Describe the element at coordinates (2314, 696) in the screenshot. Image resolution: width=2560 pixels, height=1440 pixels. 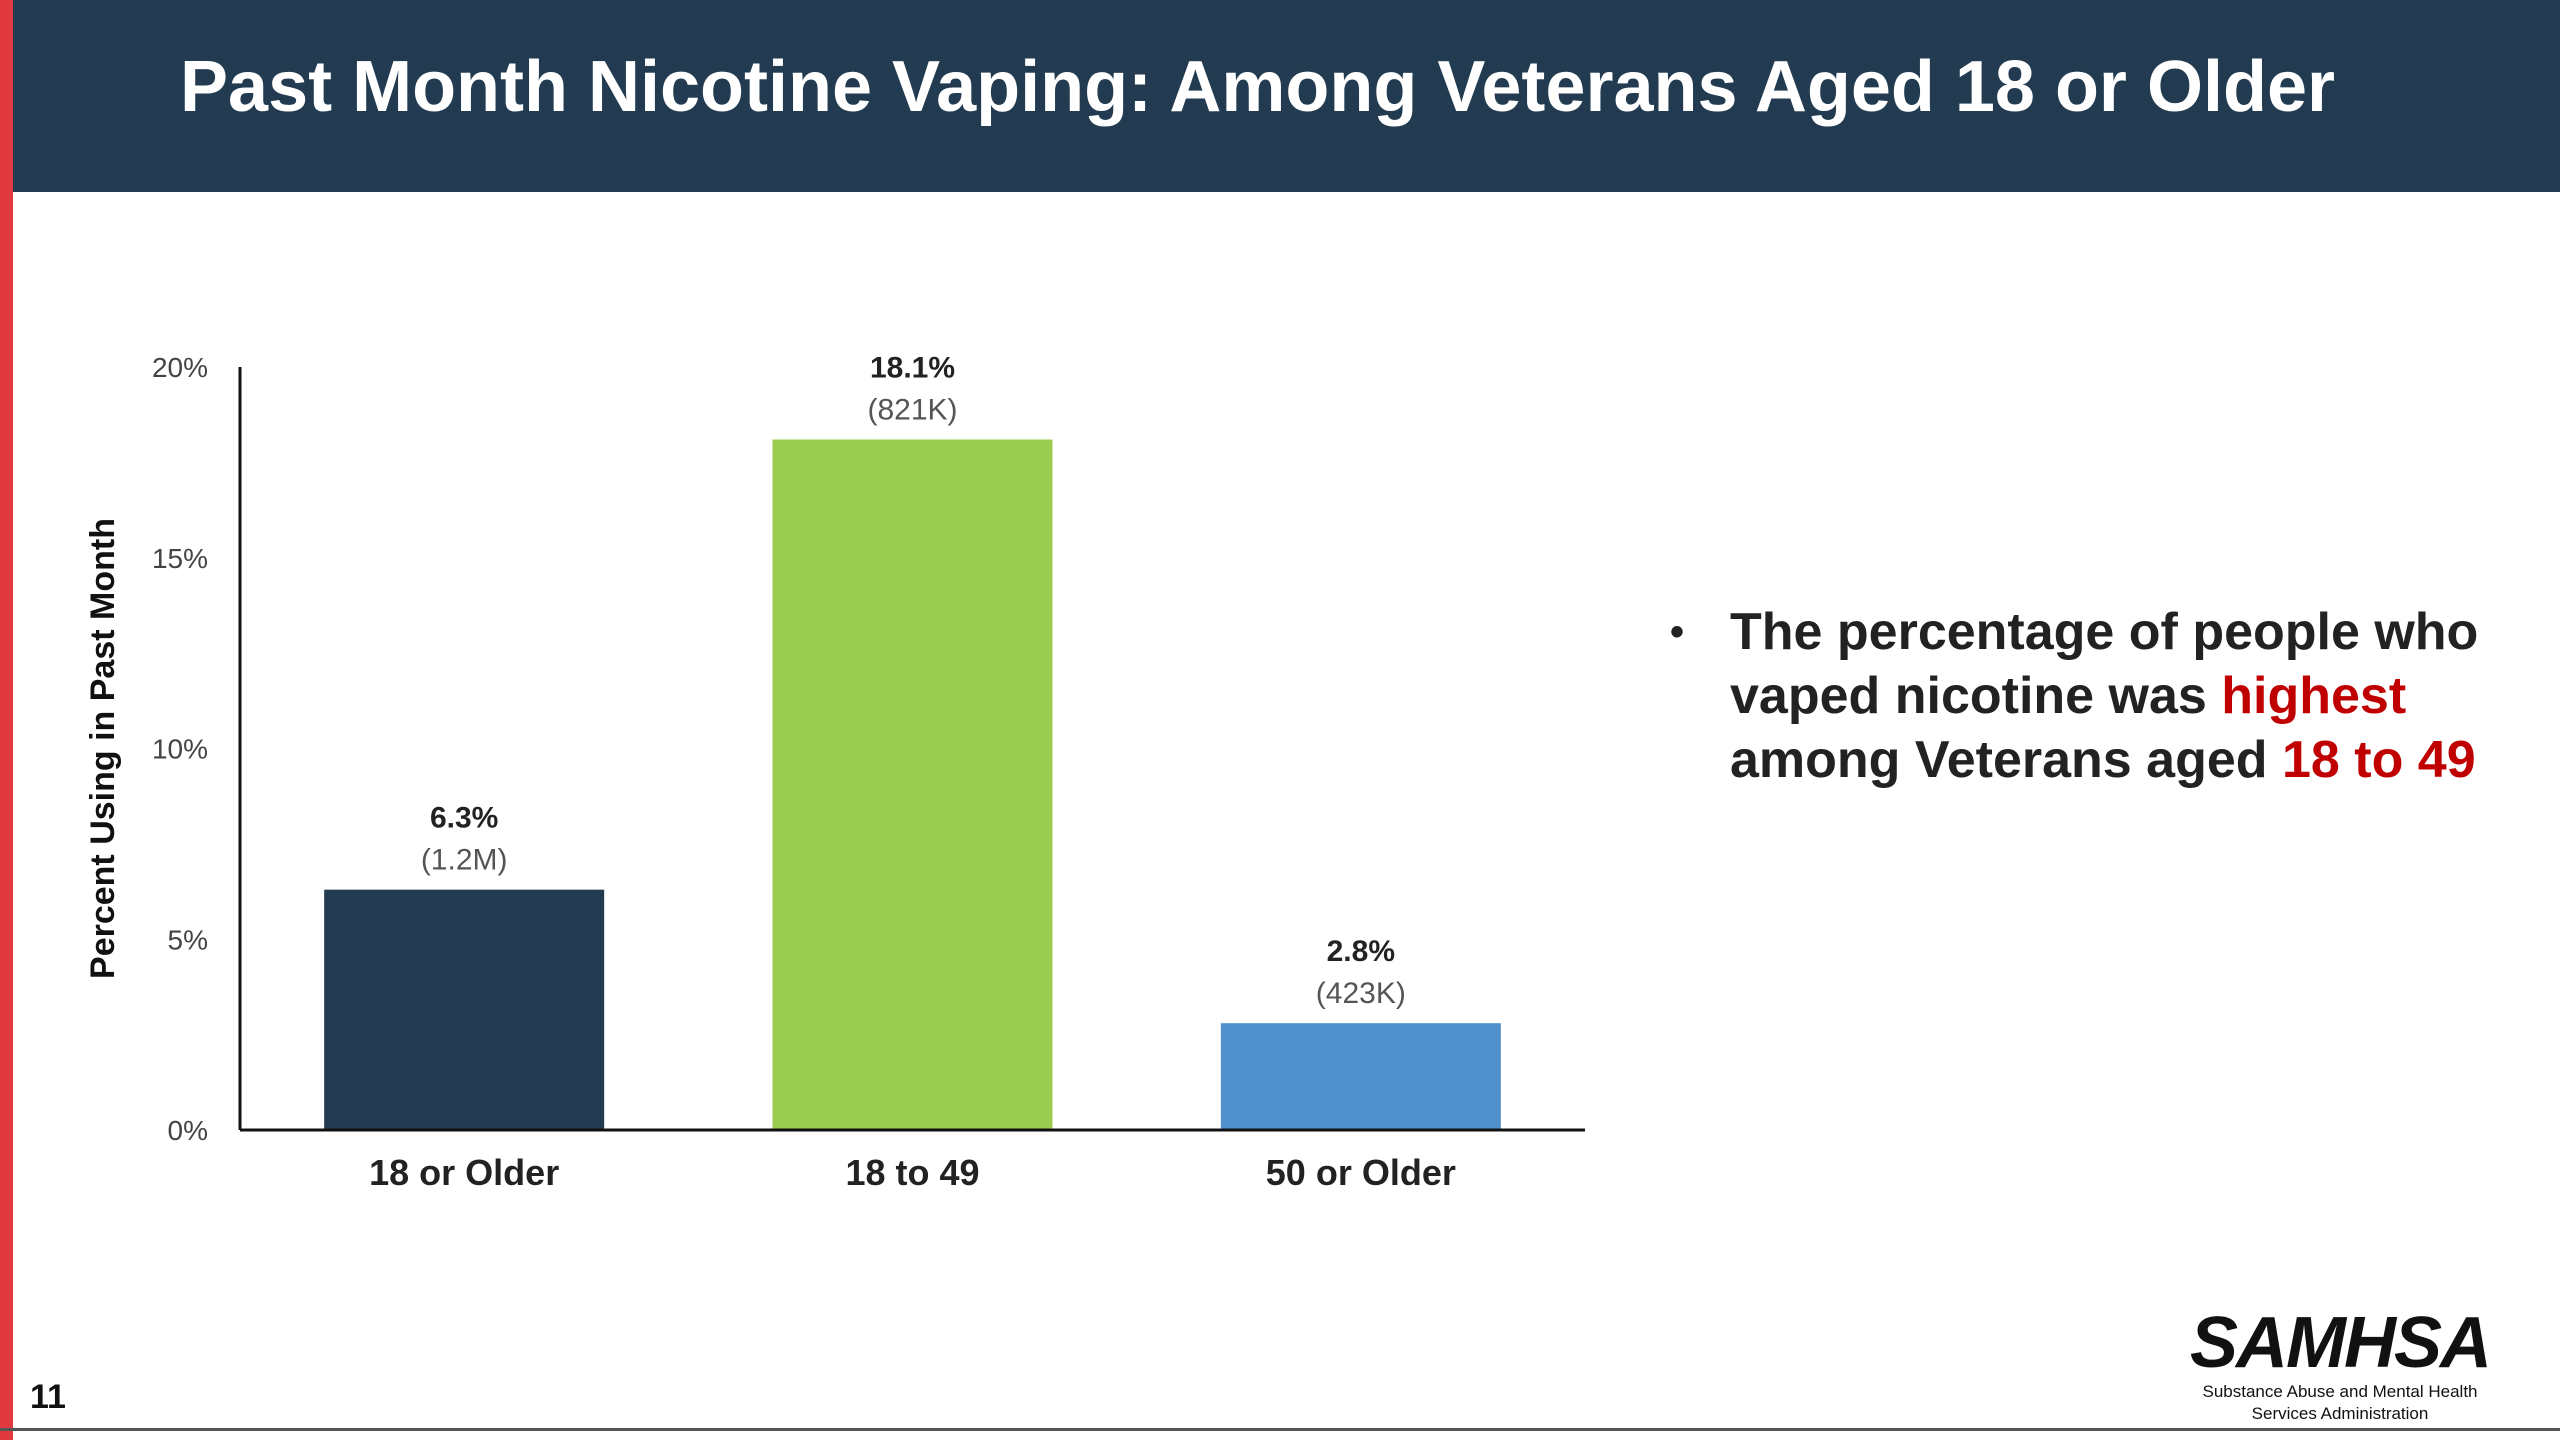
I see `bullet-highlight-highest: highest` at that location.